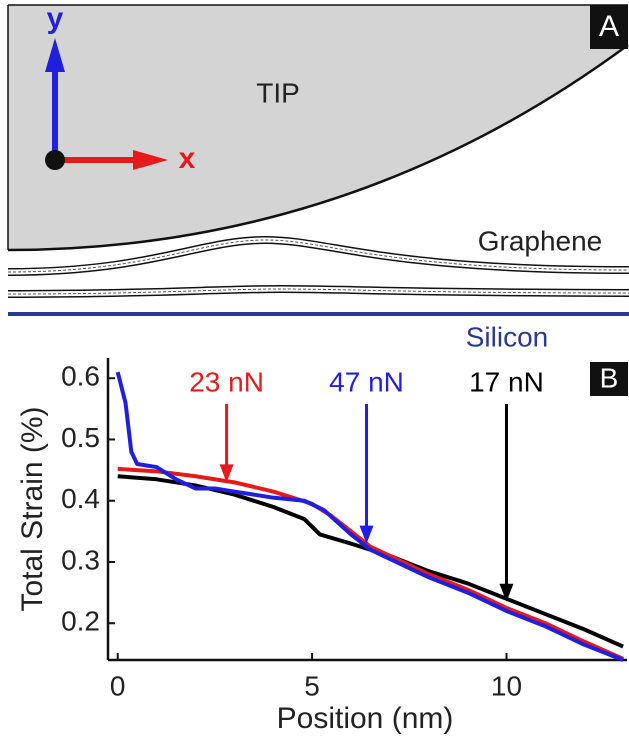  I want to click on series-label: 23 nN, so click(226, 381).